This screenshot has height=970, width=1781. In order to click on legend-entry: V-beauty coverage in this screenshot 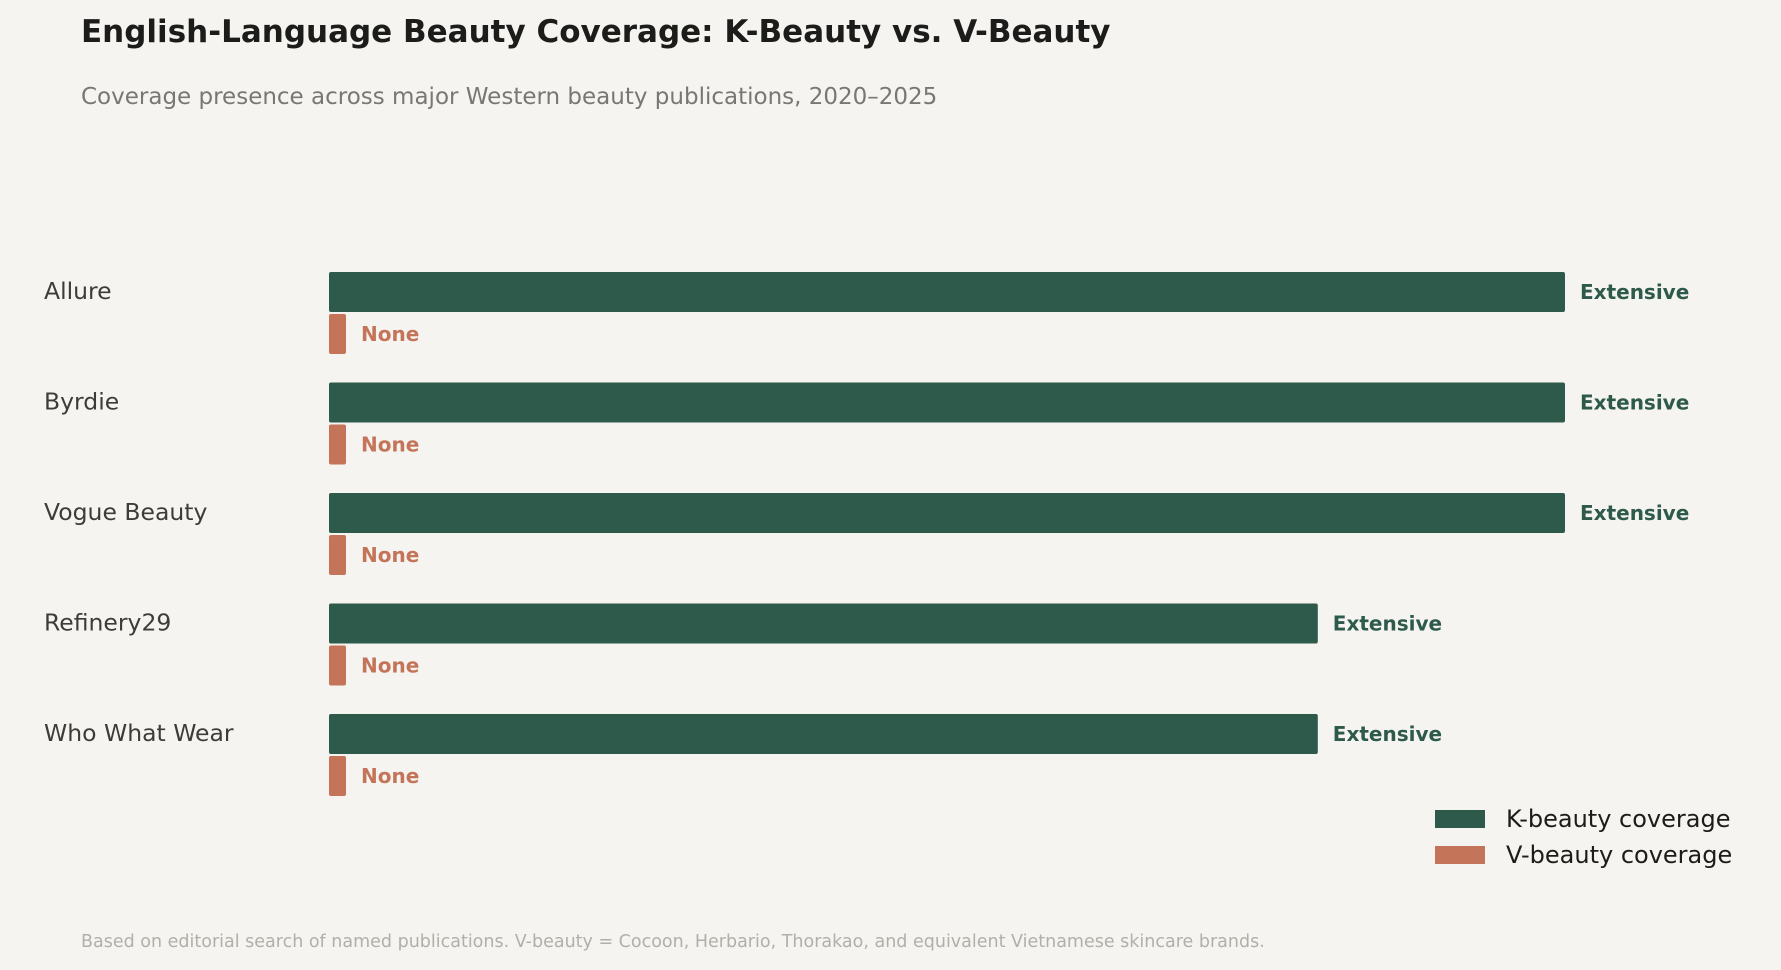, I will do `click(1619, 855)`.